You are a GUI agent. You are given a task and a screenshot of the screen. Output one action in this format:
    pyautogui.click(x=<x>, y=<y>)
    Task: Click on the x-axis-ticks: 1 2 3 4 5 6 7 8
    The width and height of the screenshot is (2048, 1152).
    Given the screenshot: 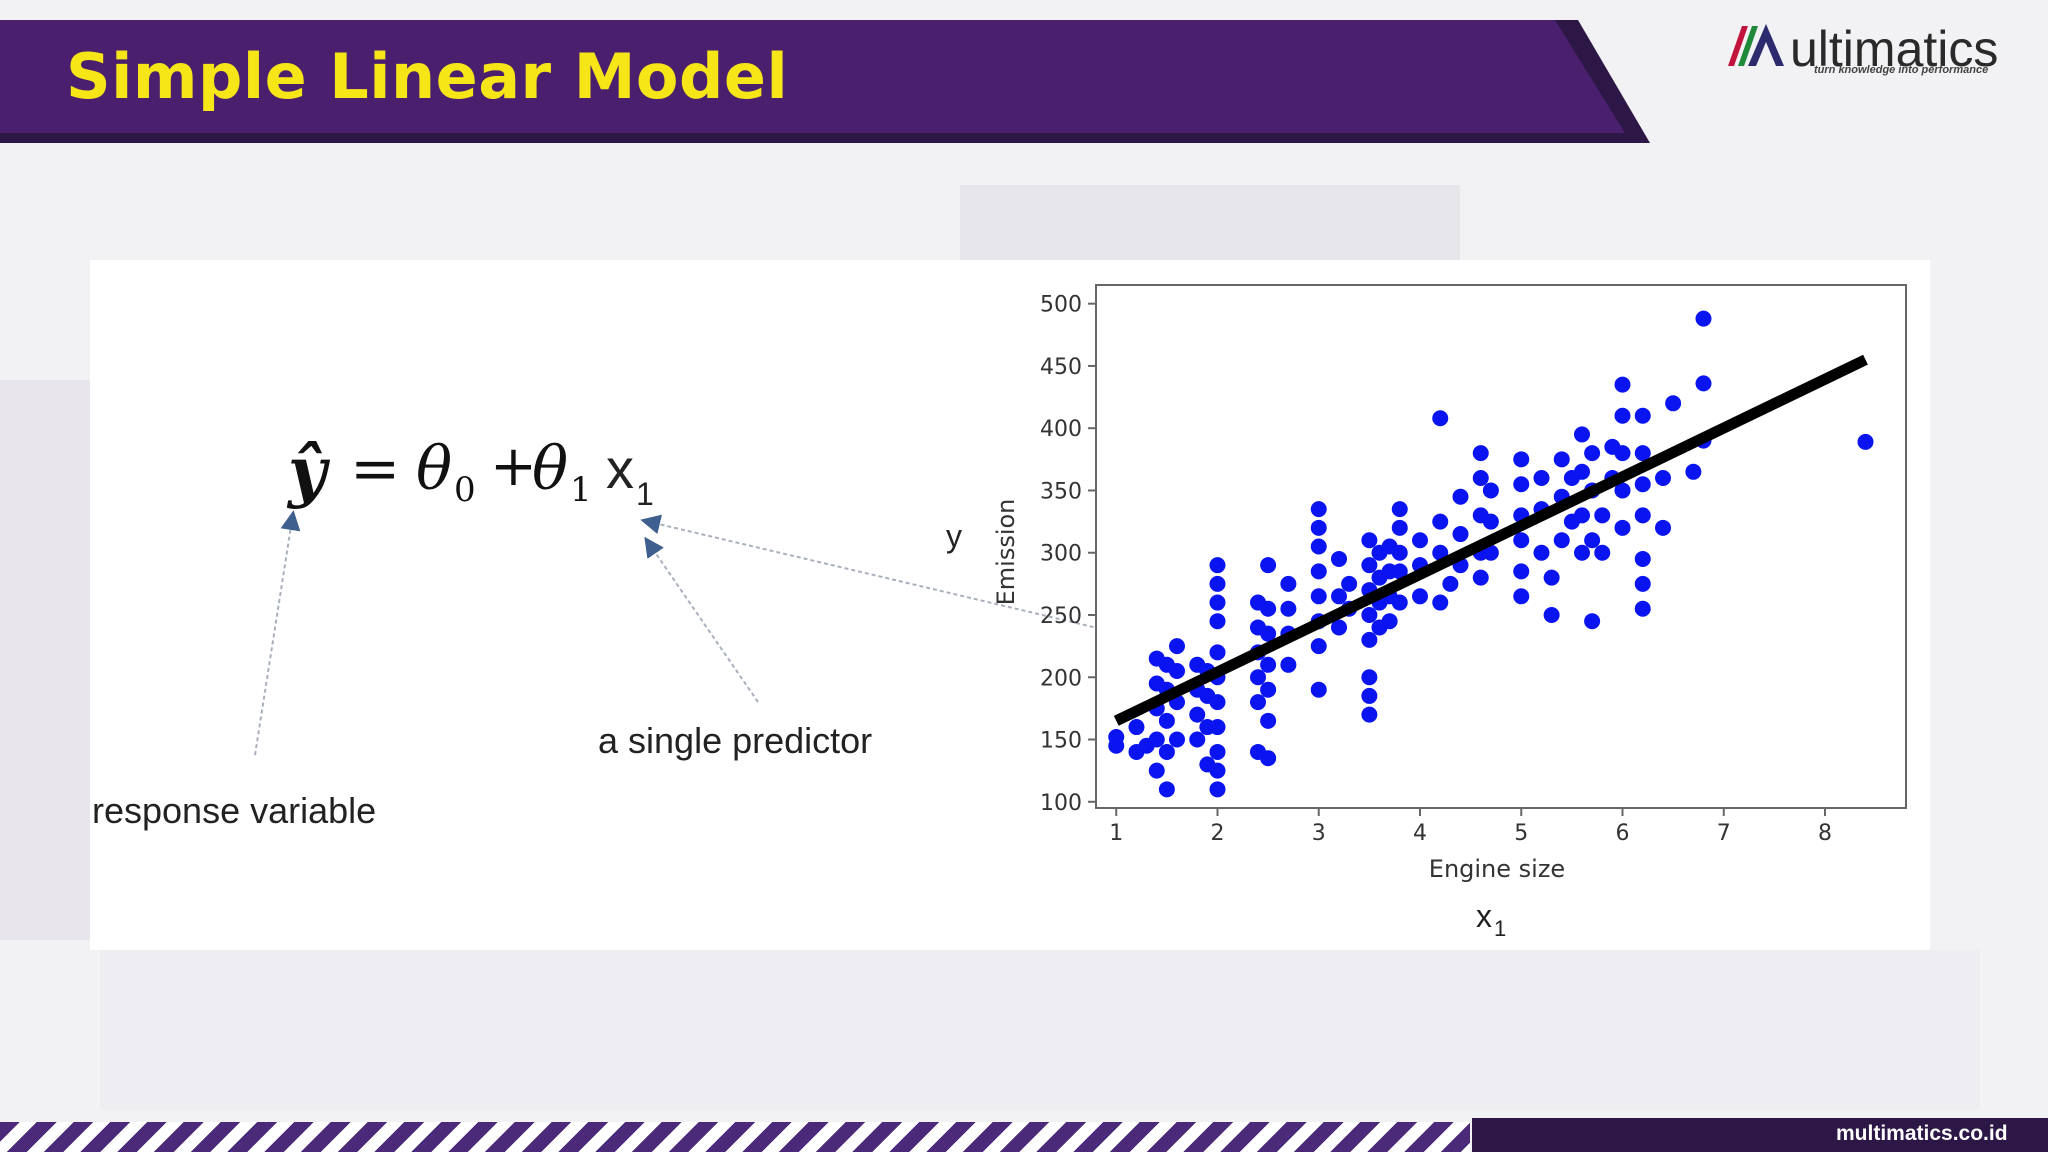 What is the action you would take?
    pyautogui.click(x=1470, y=827)
    